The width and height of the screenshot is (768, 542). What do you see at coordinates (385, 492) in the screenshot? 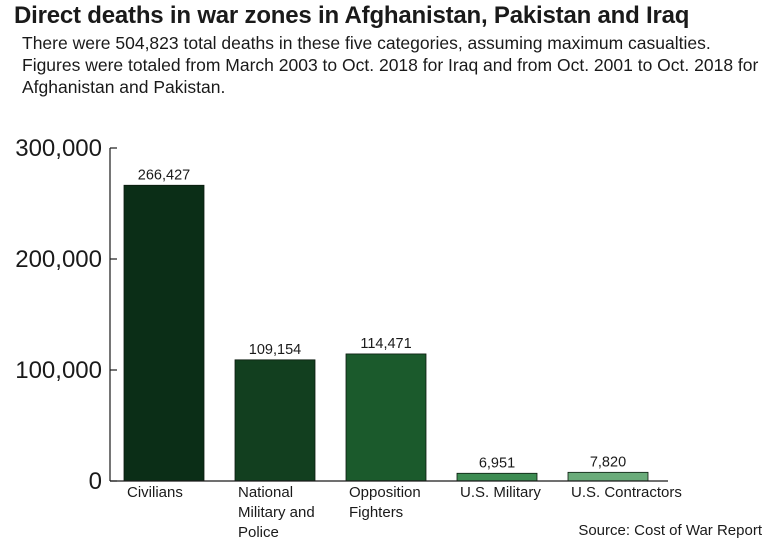
I see `category-label: Opposition` at bounding box center [385, 492].